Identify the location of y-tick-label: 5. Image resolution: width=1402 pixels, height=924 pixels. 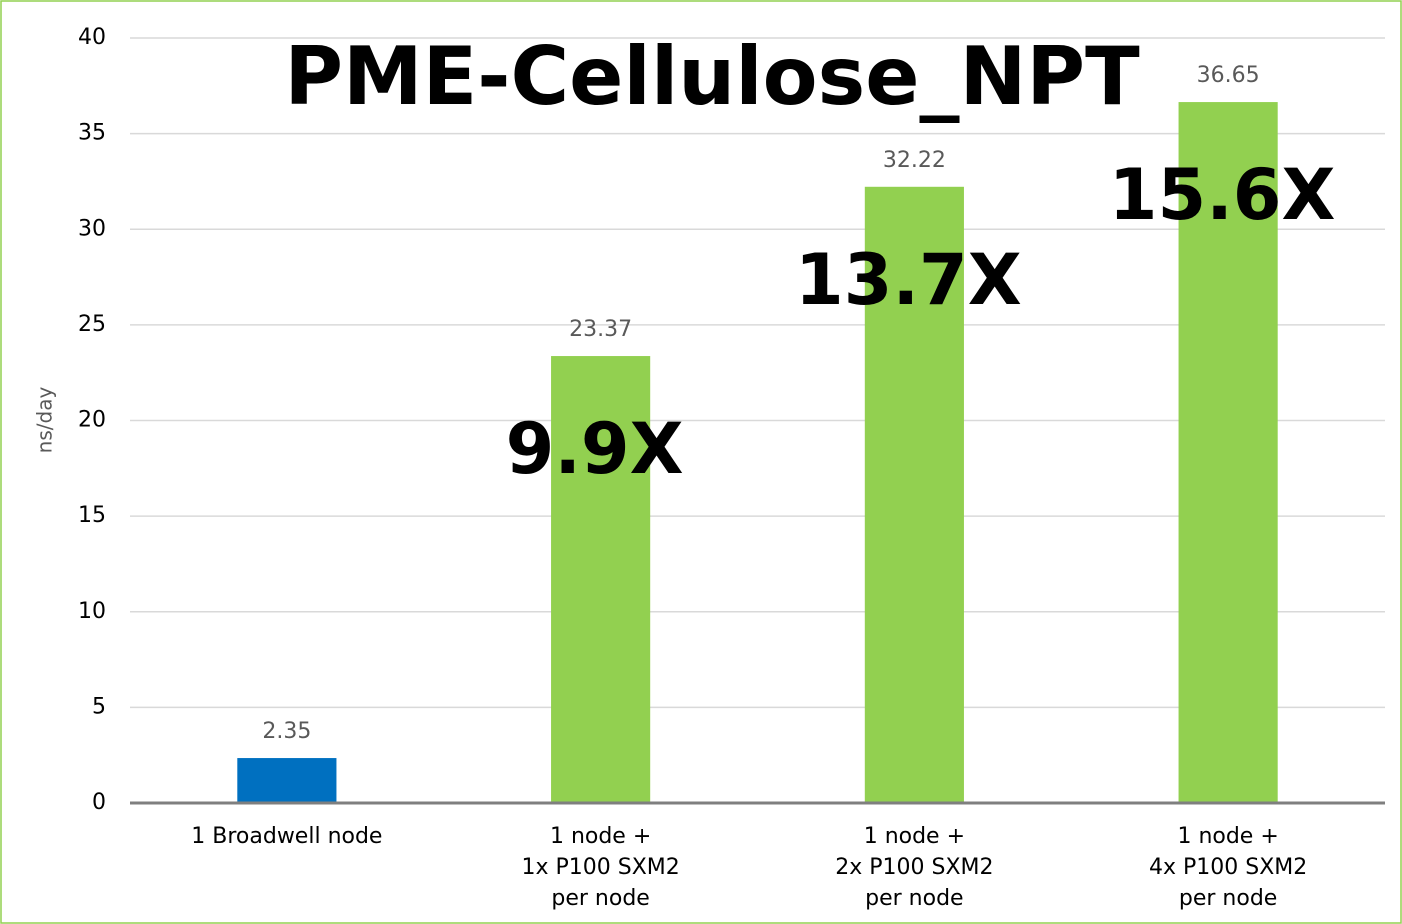
(99, 706).